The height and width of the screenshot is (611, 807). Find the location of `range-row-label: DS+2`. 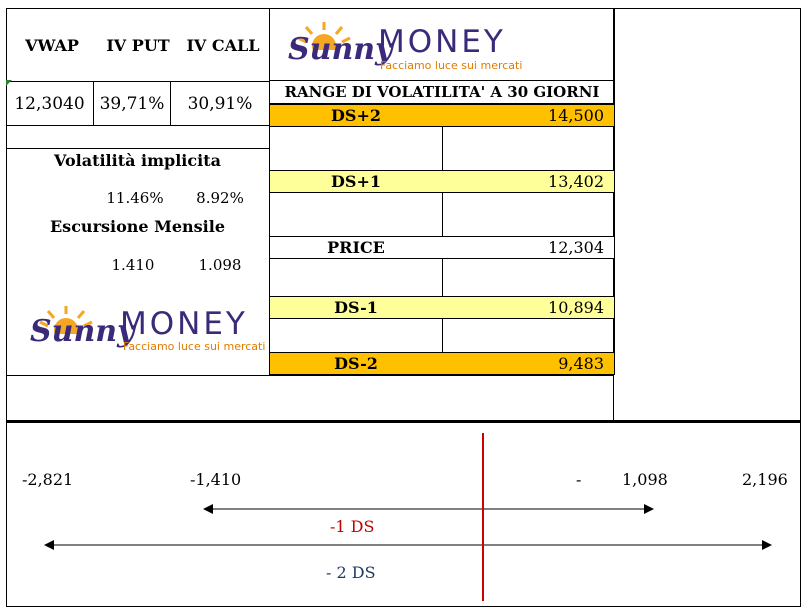

range-row-label: DS+2 is located at coordinates (356, 115).